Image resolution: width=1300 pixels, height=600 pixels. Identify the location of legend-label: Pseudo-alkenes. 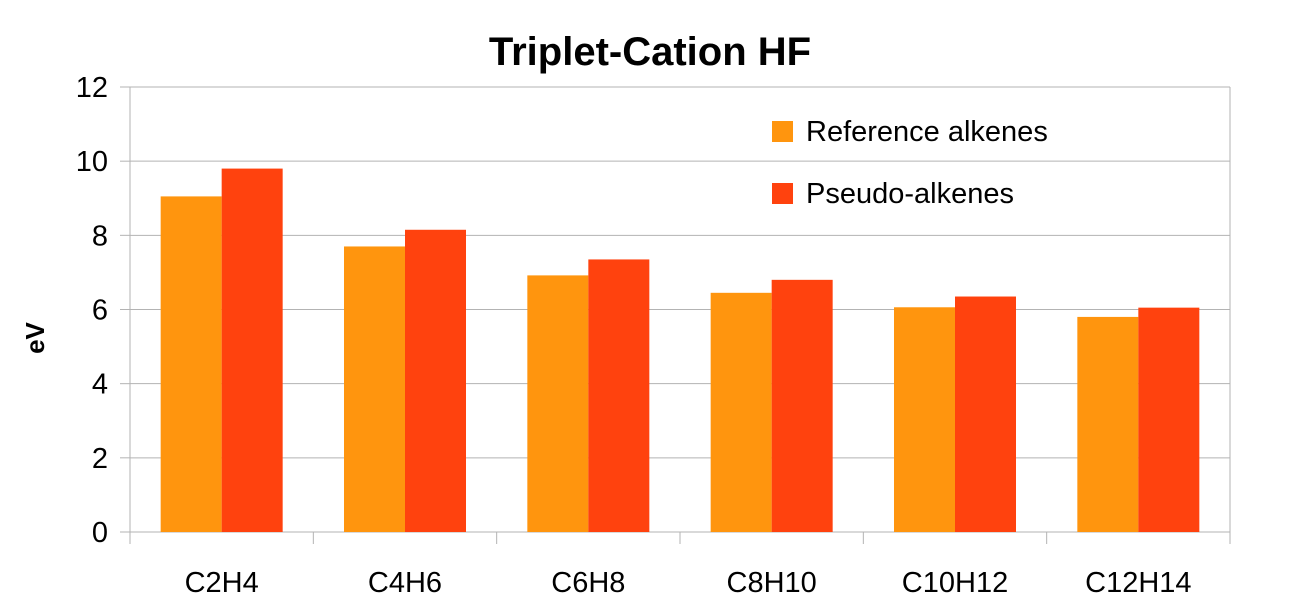
(910, 194).